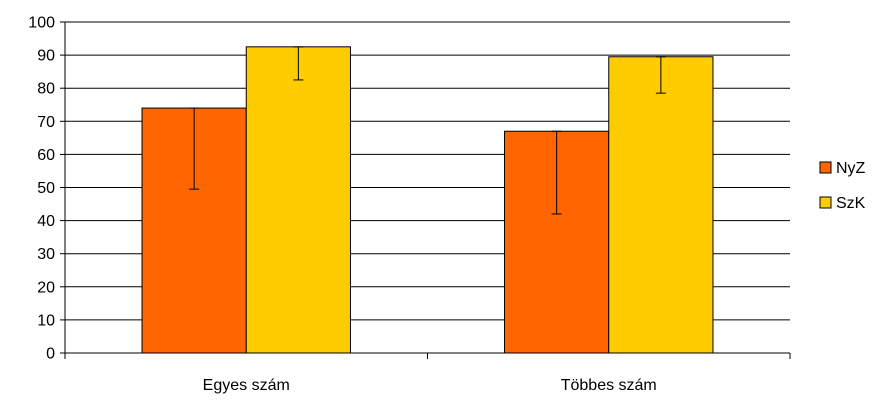  I want to click on y-tick-labels: 0 10 20 30 40 50 60 70 80 90 100, so click(41, 189).